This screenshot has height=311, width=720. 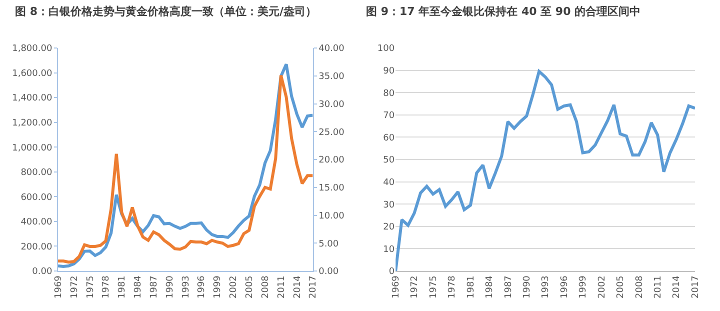 I want to click on y-tick-label: 90, so click(x=389, y=71).